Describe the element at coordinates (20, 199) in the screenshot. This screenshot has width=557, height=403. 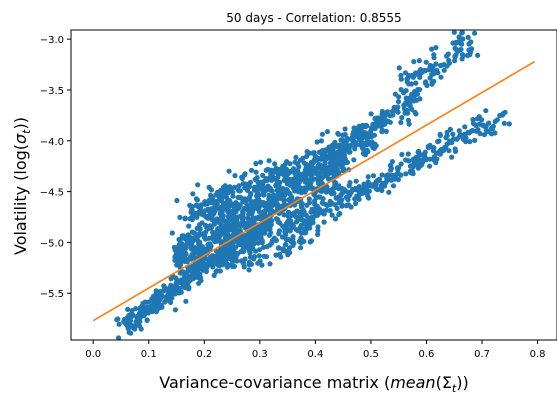
I see `y-label-prefix: Volatility (log(` at that location.